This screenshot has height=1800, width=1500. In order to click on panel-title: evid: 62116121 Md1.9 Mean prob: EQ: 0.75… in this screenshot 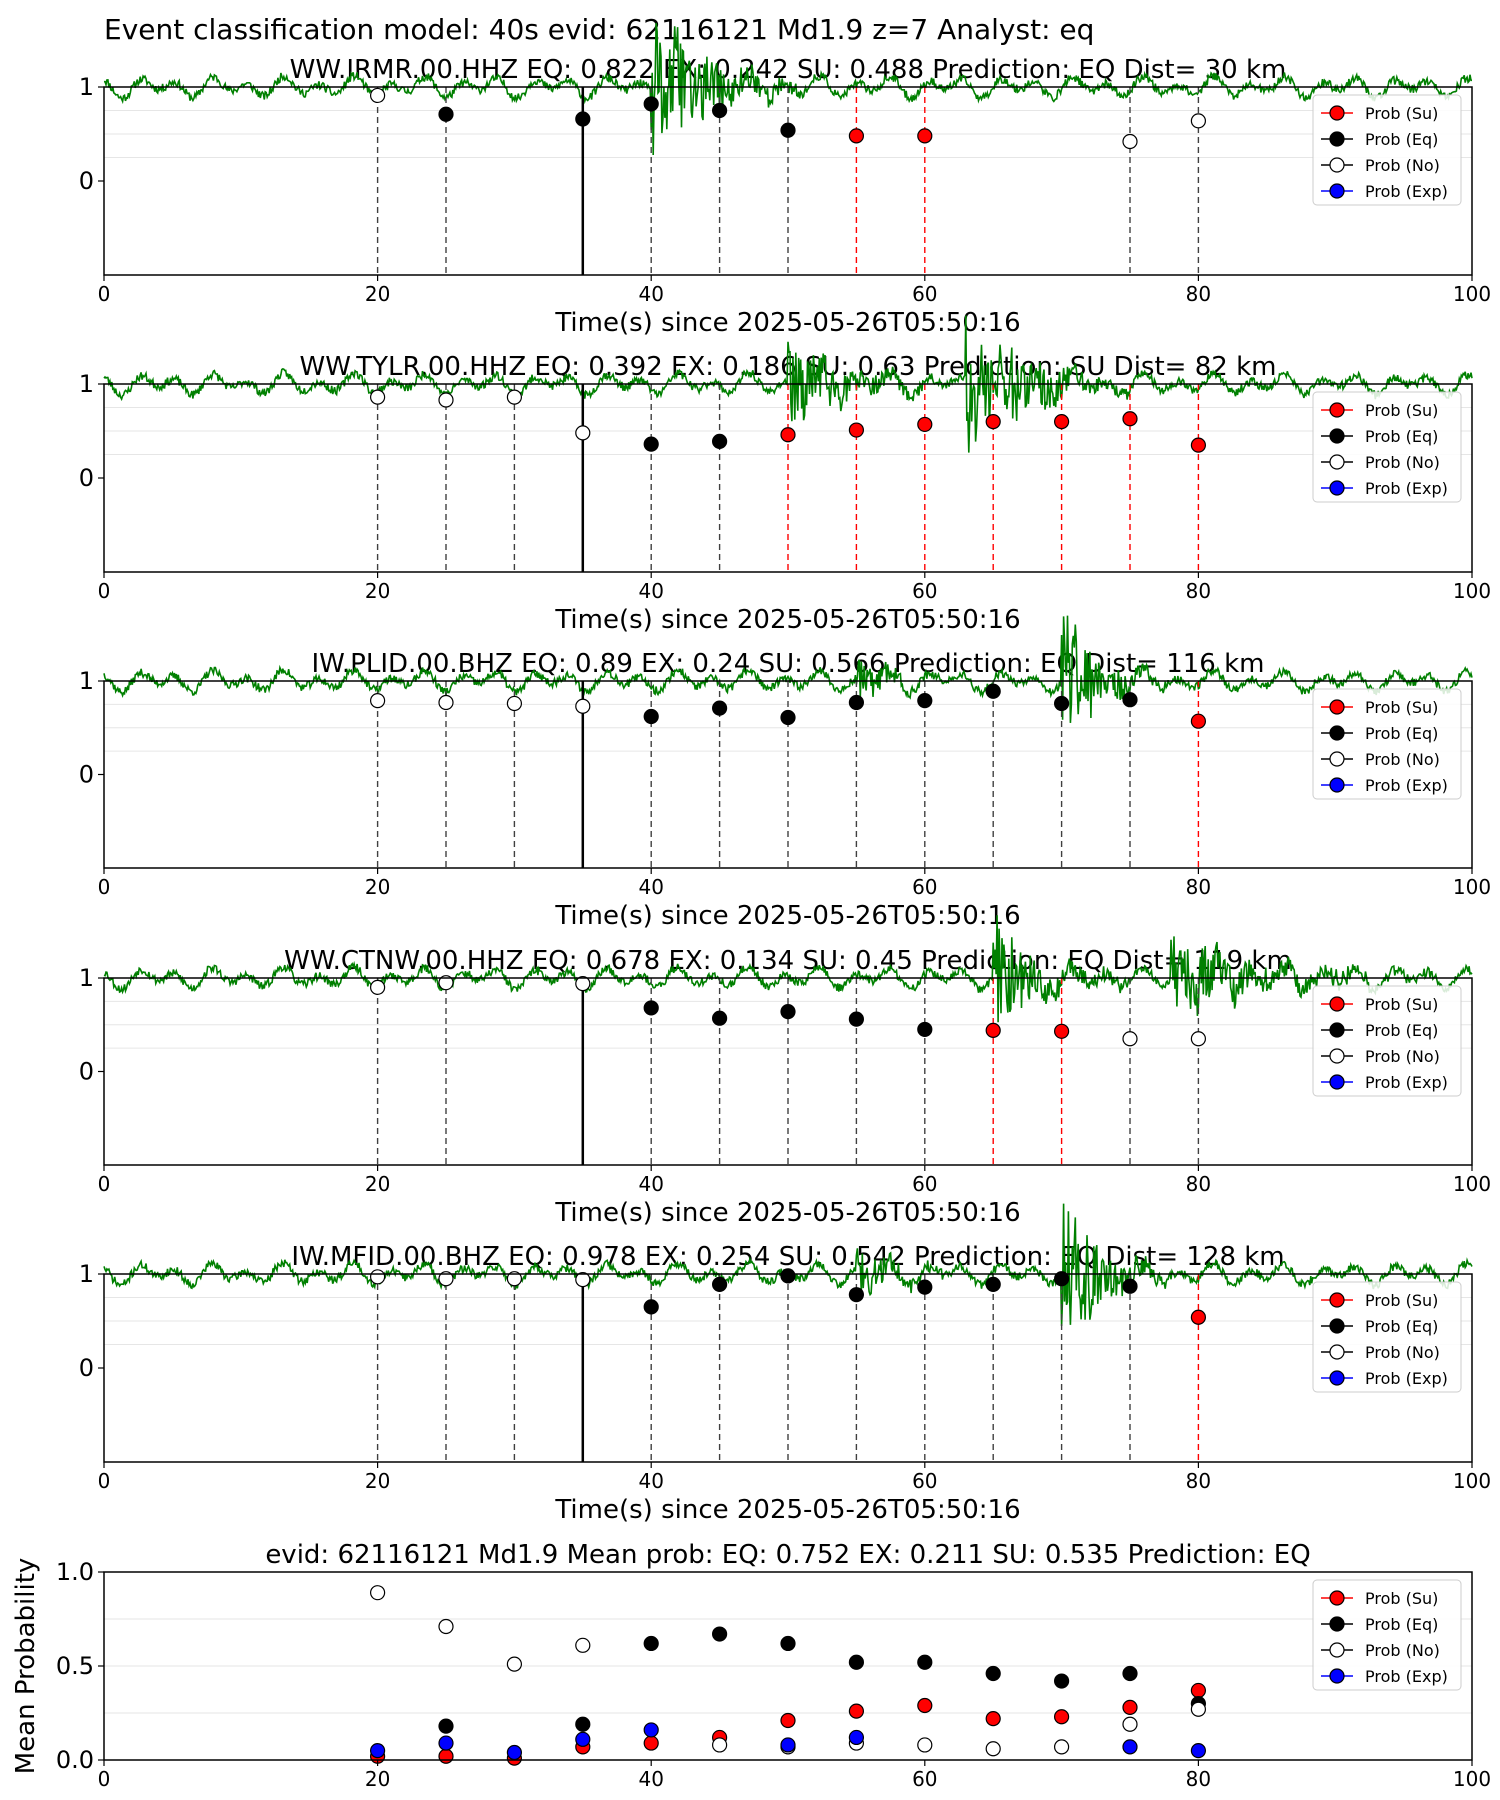, I will do `click(787, 1555)`.